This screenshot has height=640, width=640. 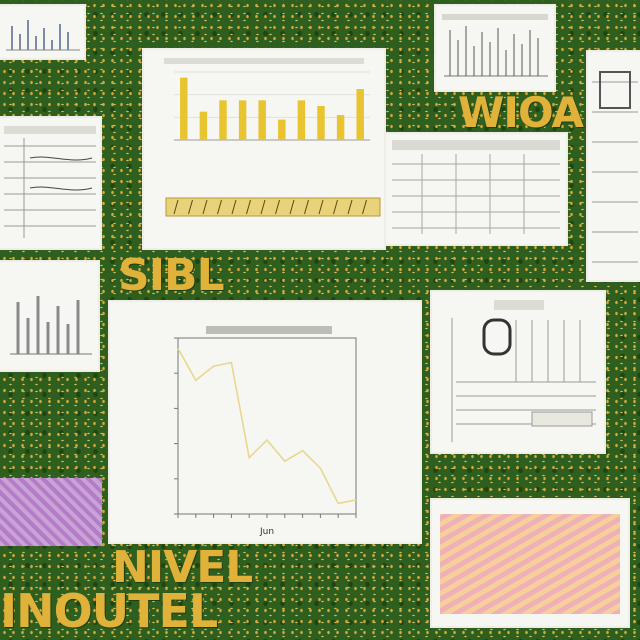 I want to click on table-card-right-edge, so click(x=614, y=166).